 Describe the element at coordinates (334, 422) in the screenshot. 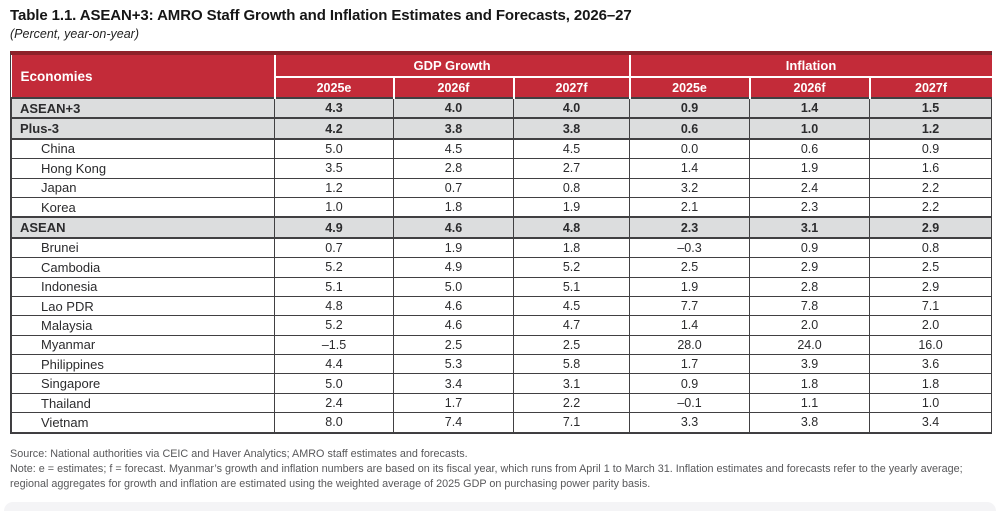

I see `gdp-2025e-cell: 8.0` at that location.